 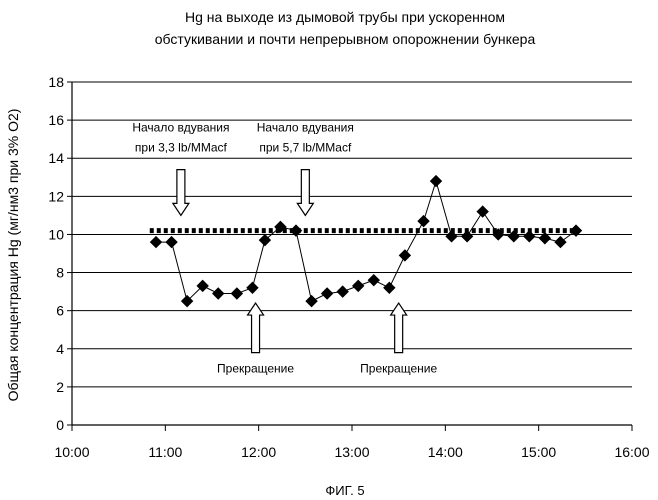 What do you see at coordinates (445, 452) in the screenshot?
I see `x-tick-label: 14:00` at bounding box center [445, 452].